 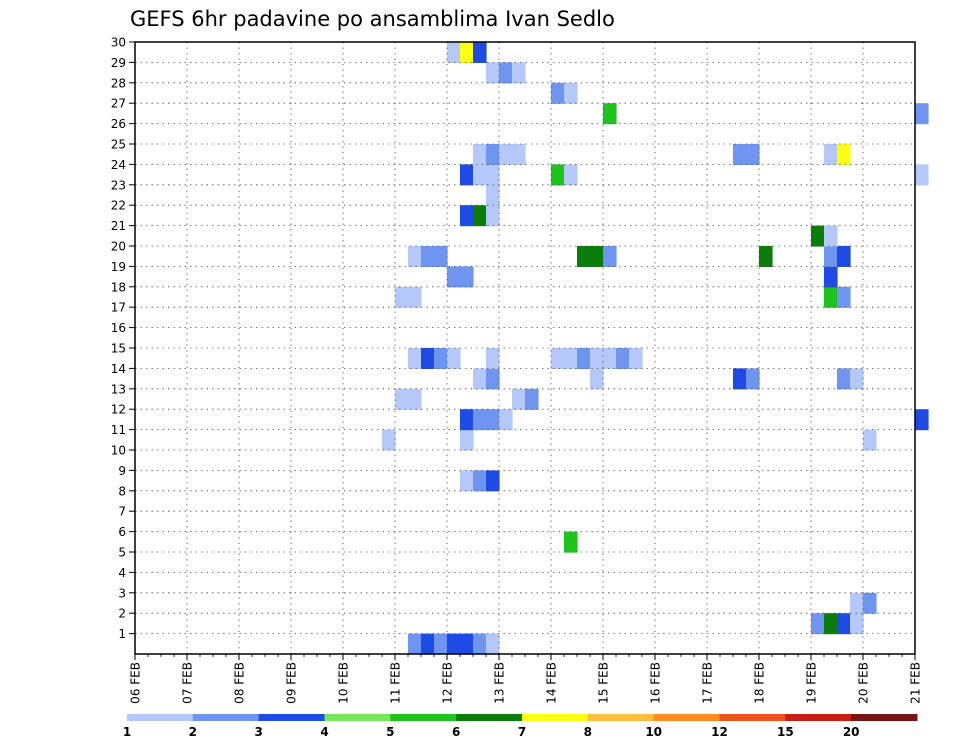 What do you see at coordinates (656, 683) in the screenshot?
I see `x-tick-label: 16 FEB` at bounding box center [656, 683].